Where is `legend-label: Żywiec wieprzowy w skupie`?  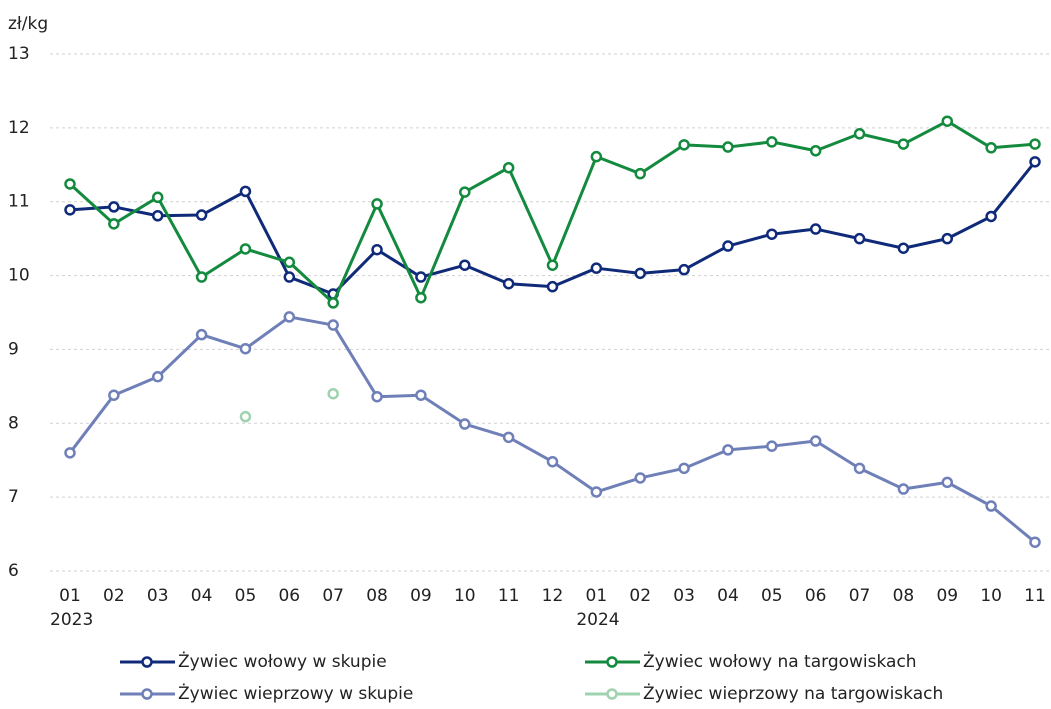
legend-label: Żywiec wieprzowy w skupie is located at coordinates (295, 693).